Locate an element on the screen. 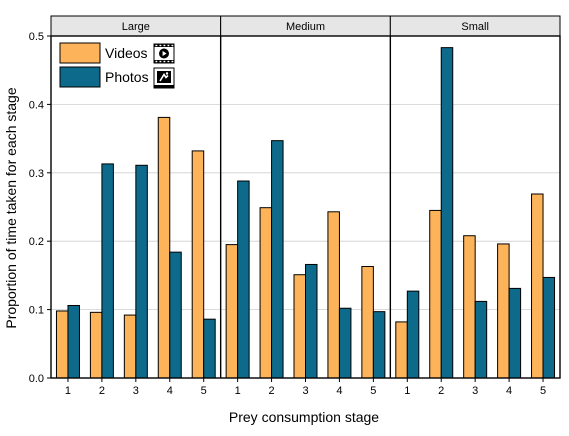 This screenshot has width=569, height=436. legend: Videos Photos is located at coordinates (117, 65).